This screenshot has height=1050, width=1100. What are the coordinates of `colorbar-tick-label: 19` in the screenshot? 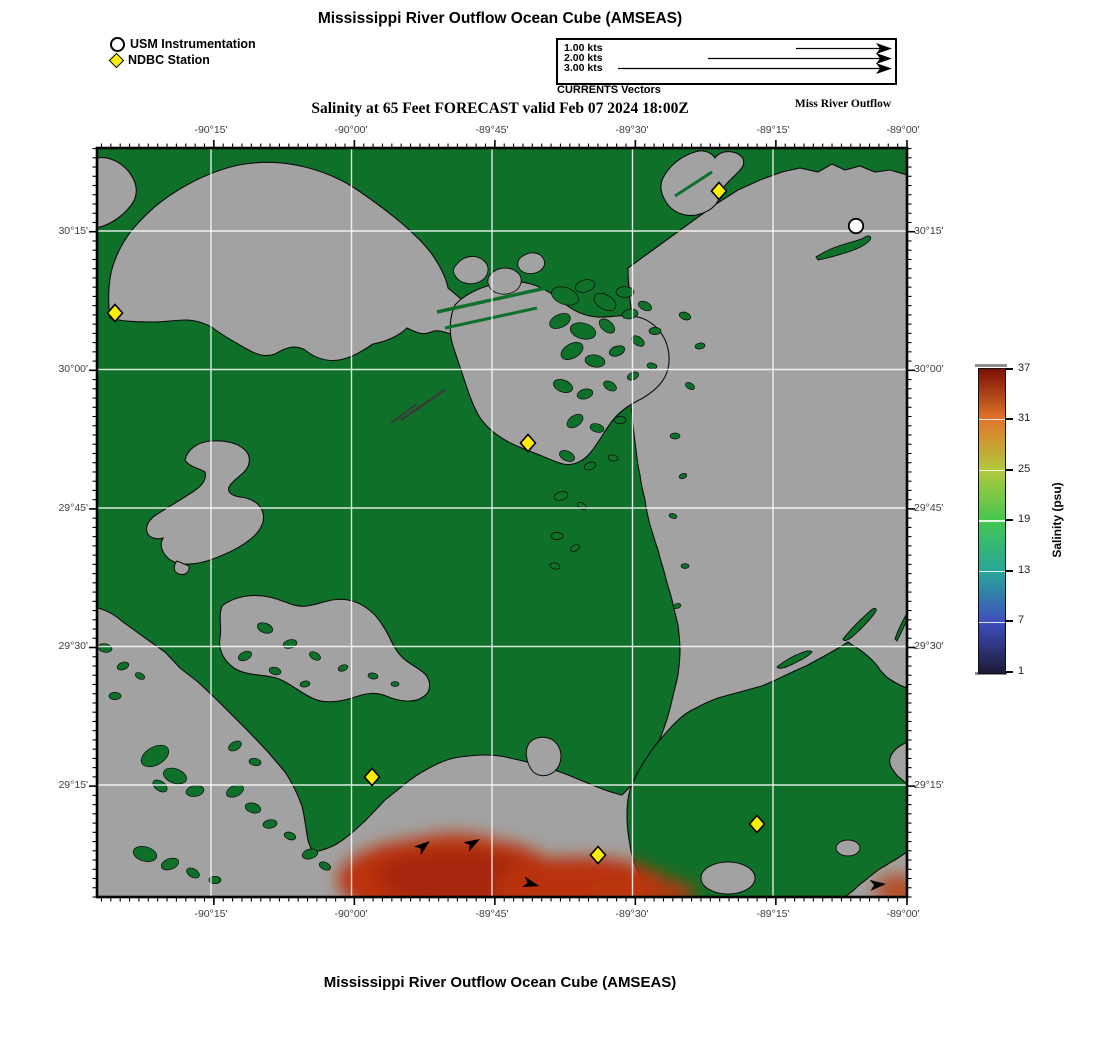 It's located at (1024, 519).